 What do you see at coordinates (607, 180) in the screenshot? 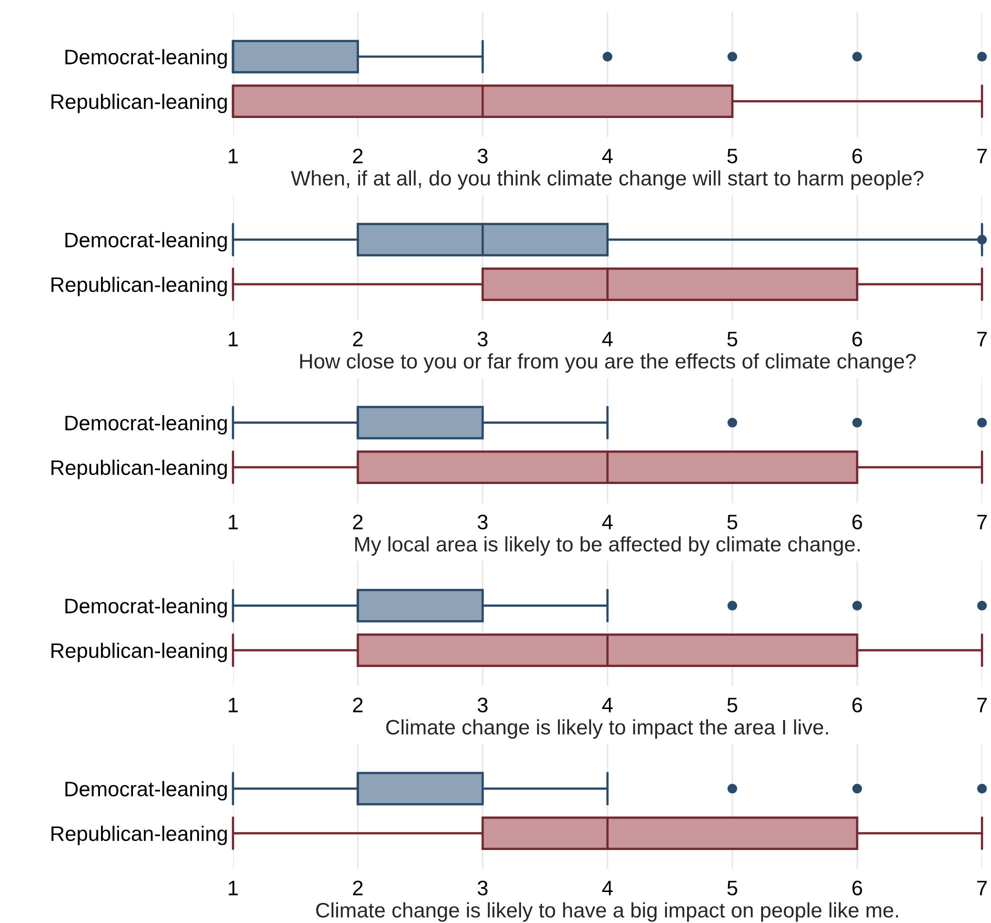
I see `x-axis-title: When, if at all, do you think climate change will start to harm people?` at bounding box center [607, 180].